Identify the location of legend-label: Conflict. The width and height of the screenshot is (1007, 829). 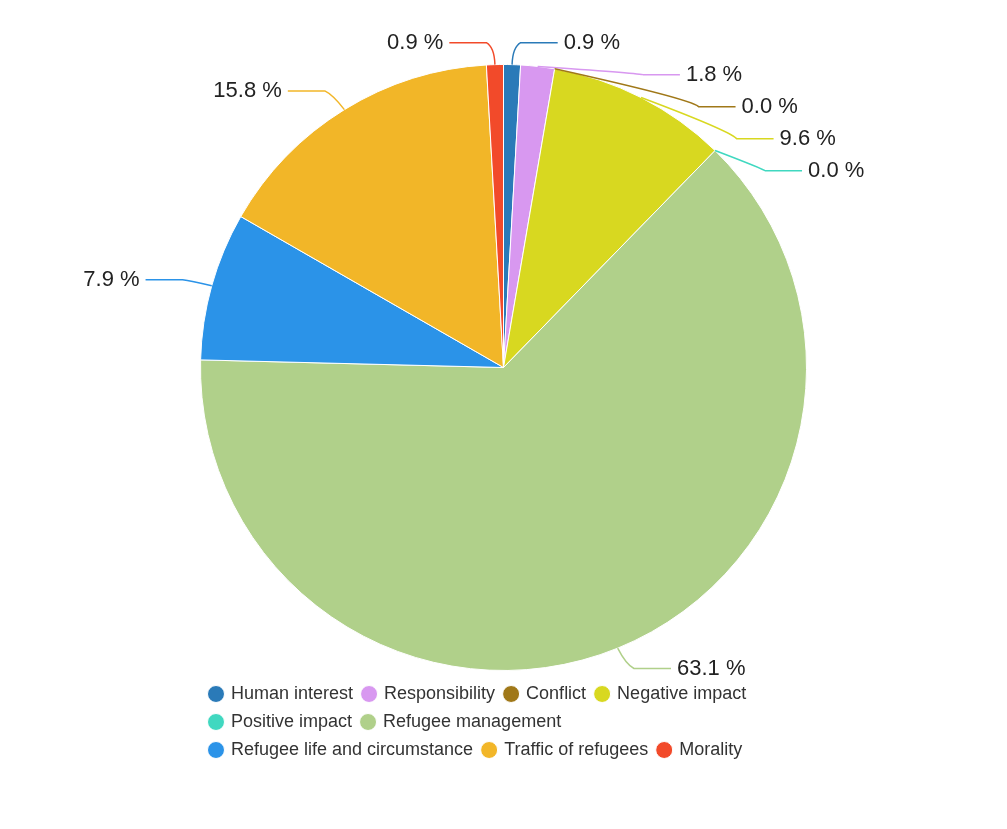
(556, 692).